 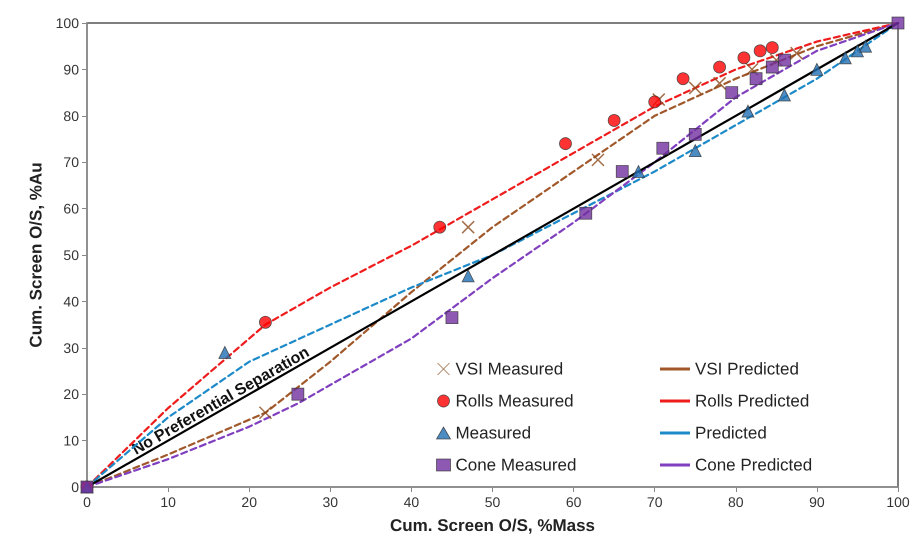 I want to click on x-tick-label: 60, so click(x=574, y=502).